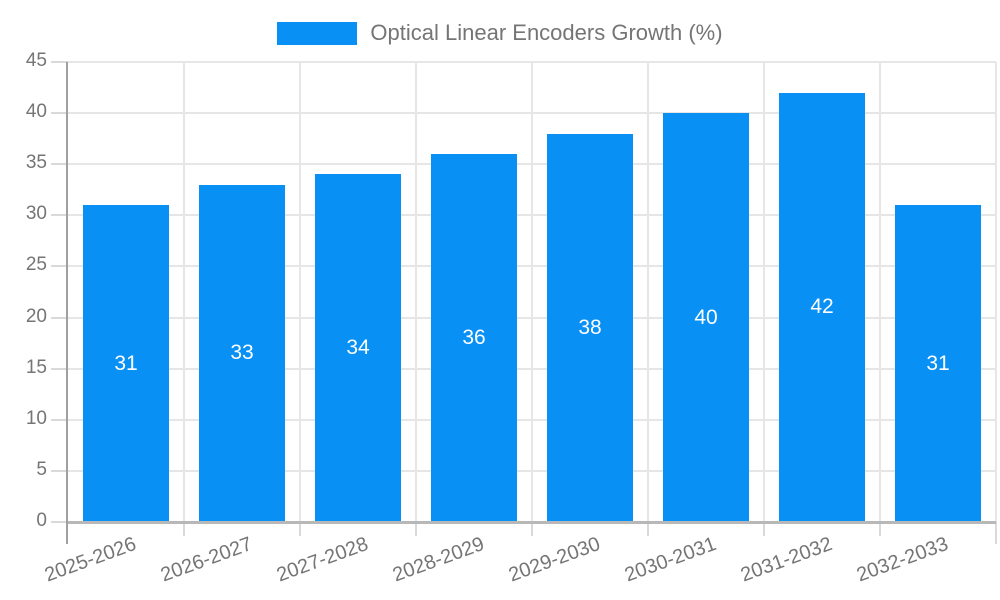 The image size is (1000, 600). I want to click on y-axis-label: 10, so click(36, 418).